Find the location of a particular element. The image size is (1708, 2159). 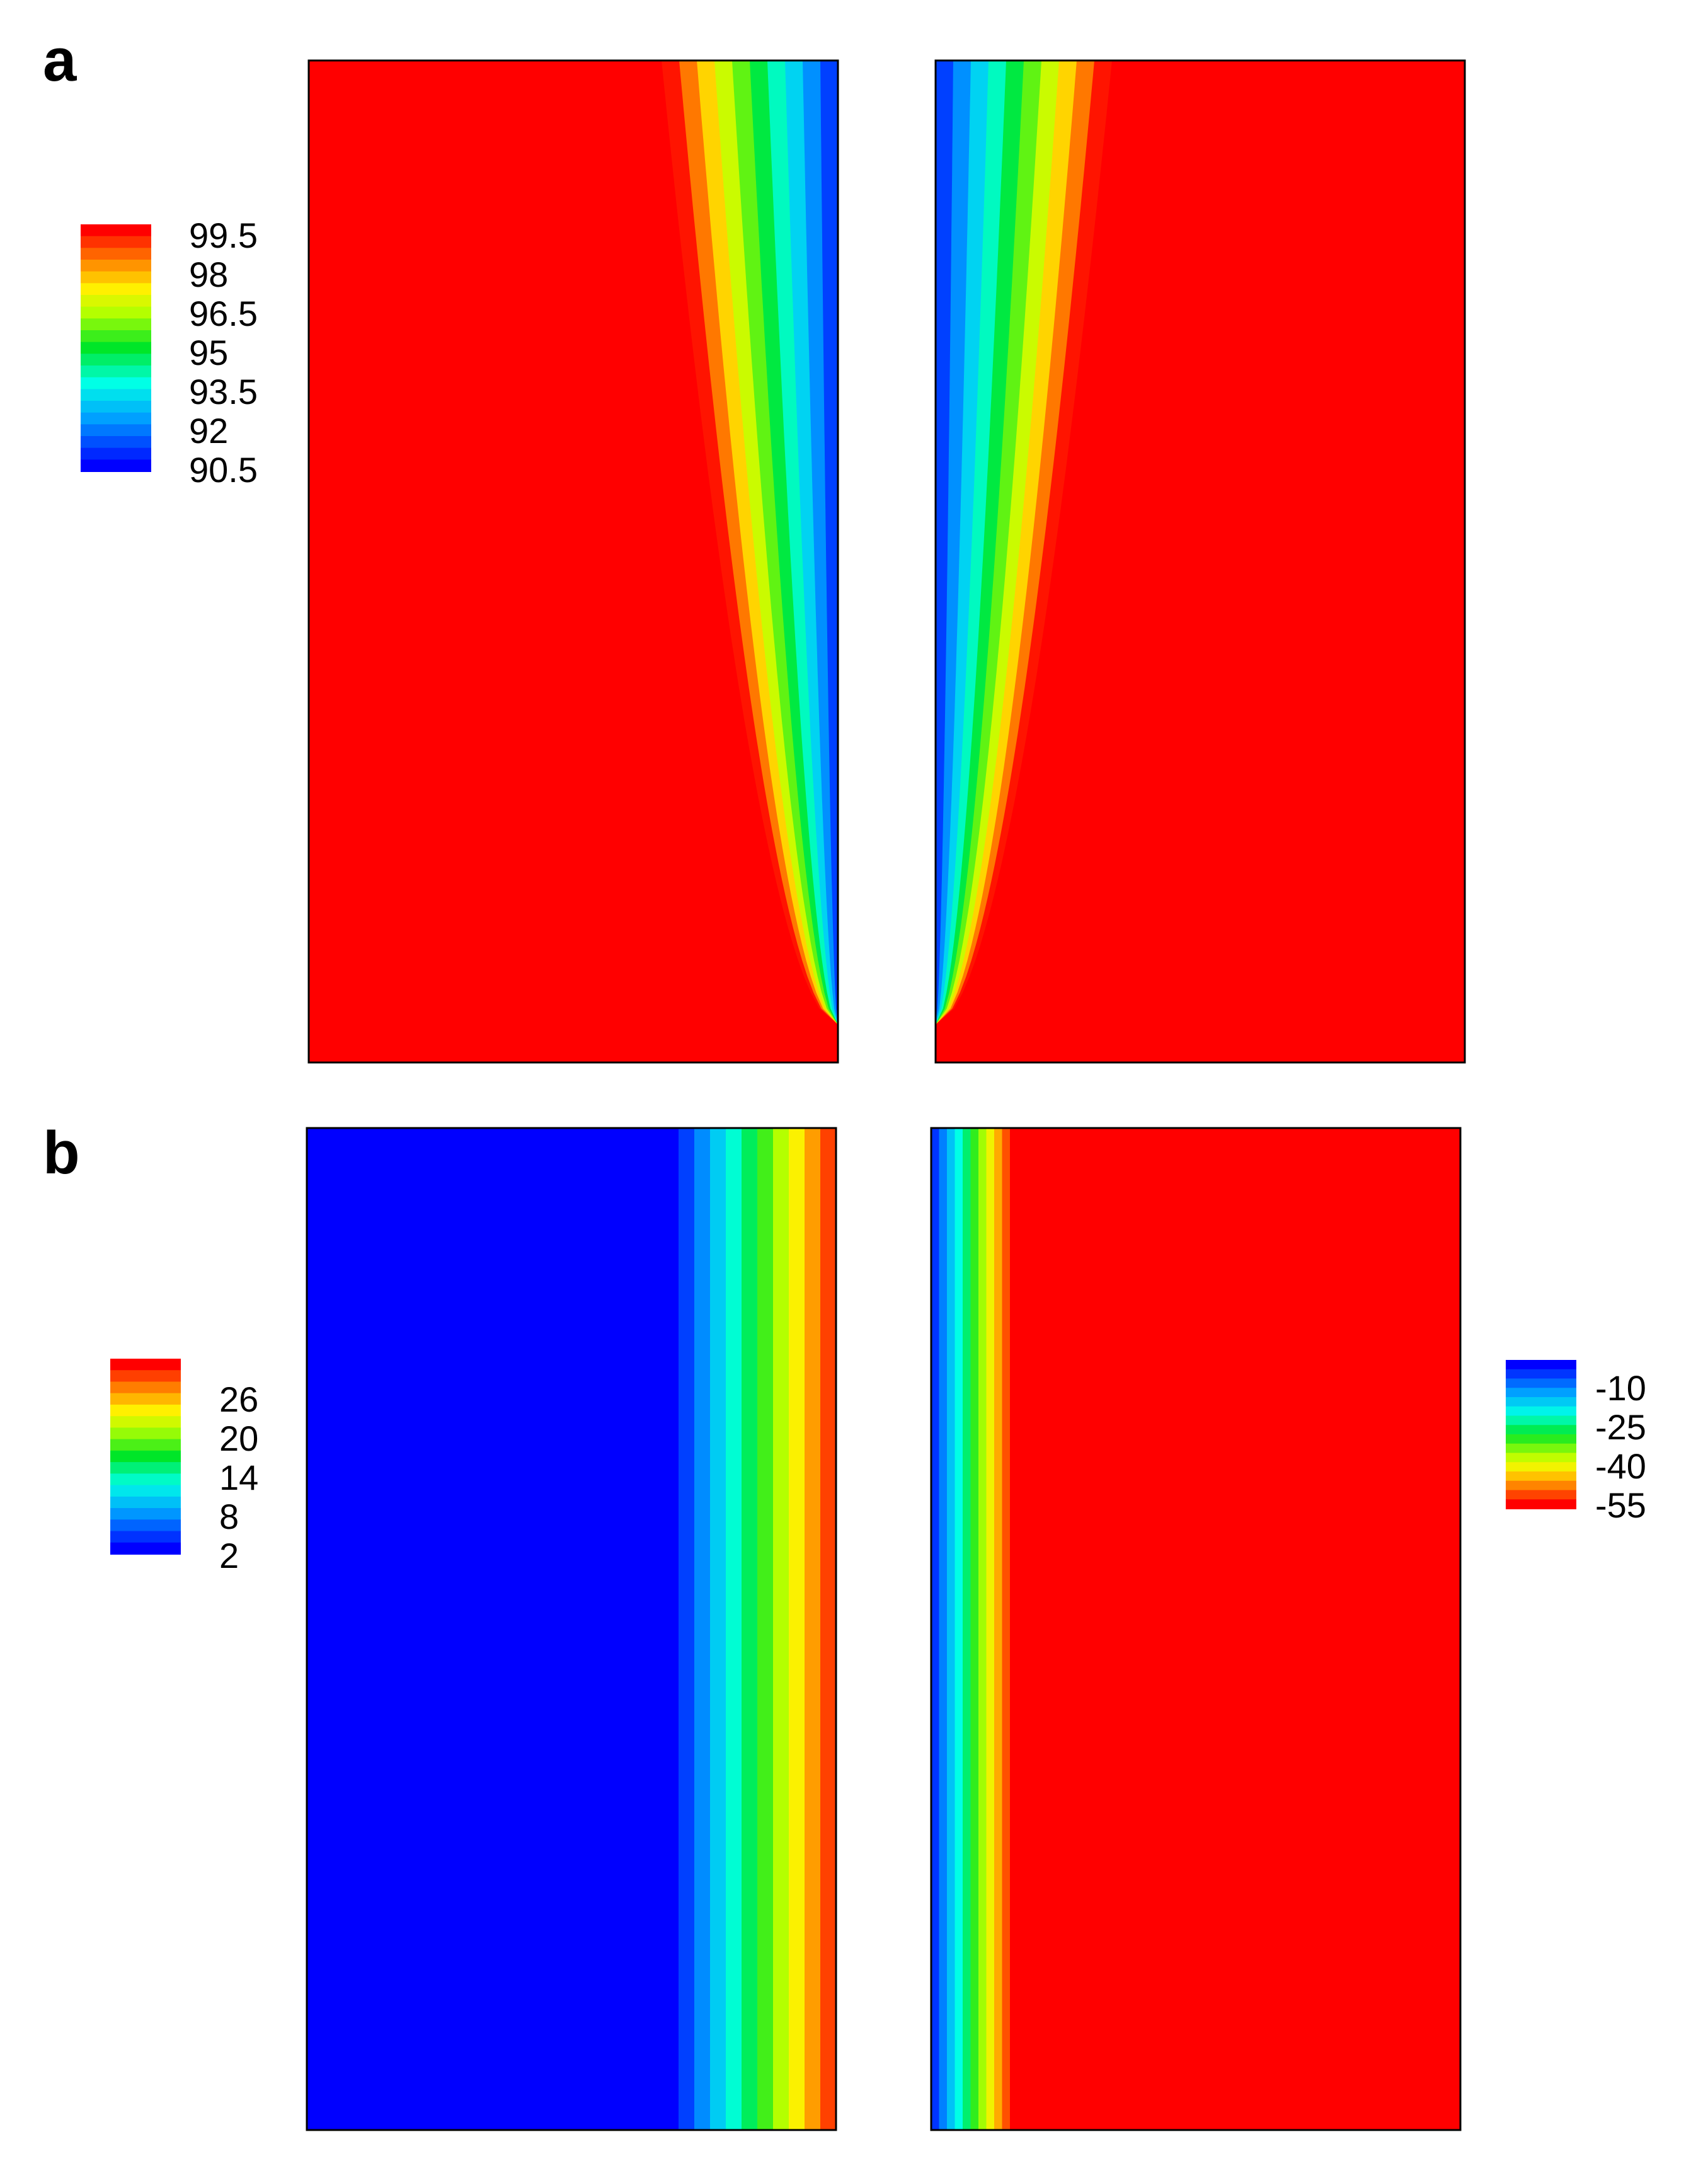

legend-label: 14 is located at coordinates (238, 1478).